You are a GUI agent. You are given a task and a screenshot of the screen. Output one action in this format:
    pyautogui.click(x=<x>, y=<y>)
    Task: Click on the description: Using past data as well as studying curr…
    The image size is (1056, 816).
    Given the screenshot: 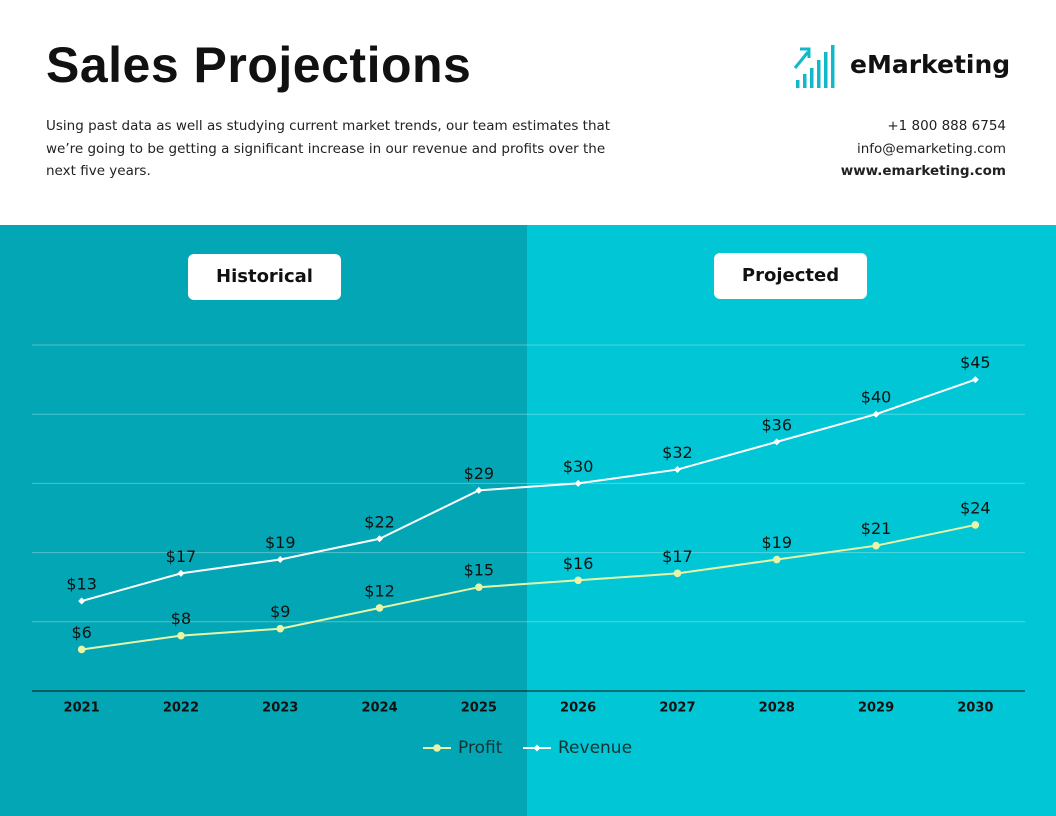 What is the action you would take?
    pyautogui.click(x=328, y=148)
    